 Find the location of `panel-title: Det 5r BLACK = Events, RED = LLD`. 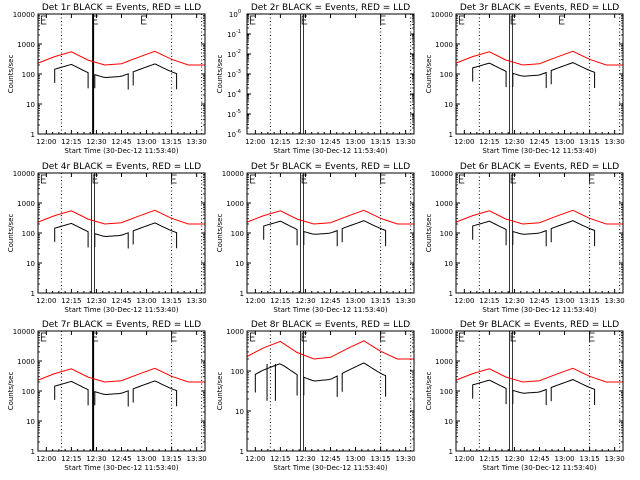

panel-title: Det 5r BLACK = Events, RED = LLD is located at coordinates (330, 167).